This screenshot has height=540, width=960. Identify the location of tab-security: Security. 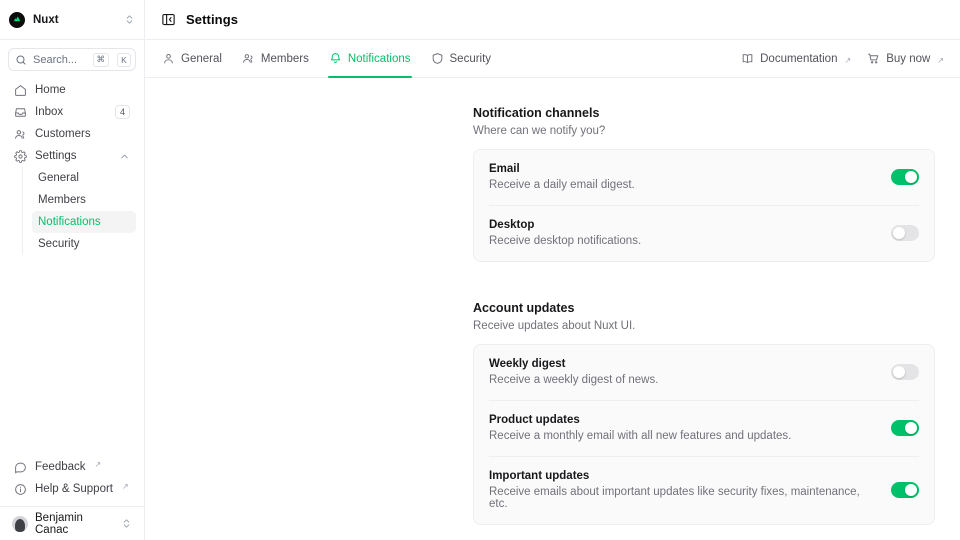
(461, 58).